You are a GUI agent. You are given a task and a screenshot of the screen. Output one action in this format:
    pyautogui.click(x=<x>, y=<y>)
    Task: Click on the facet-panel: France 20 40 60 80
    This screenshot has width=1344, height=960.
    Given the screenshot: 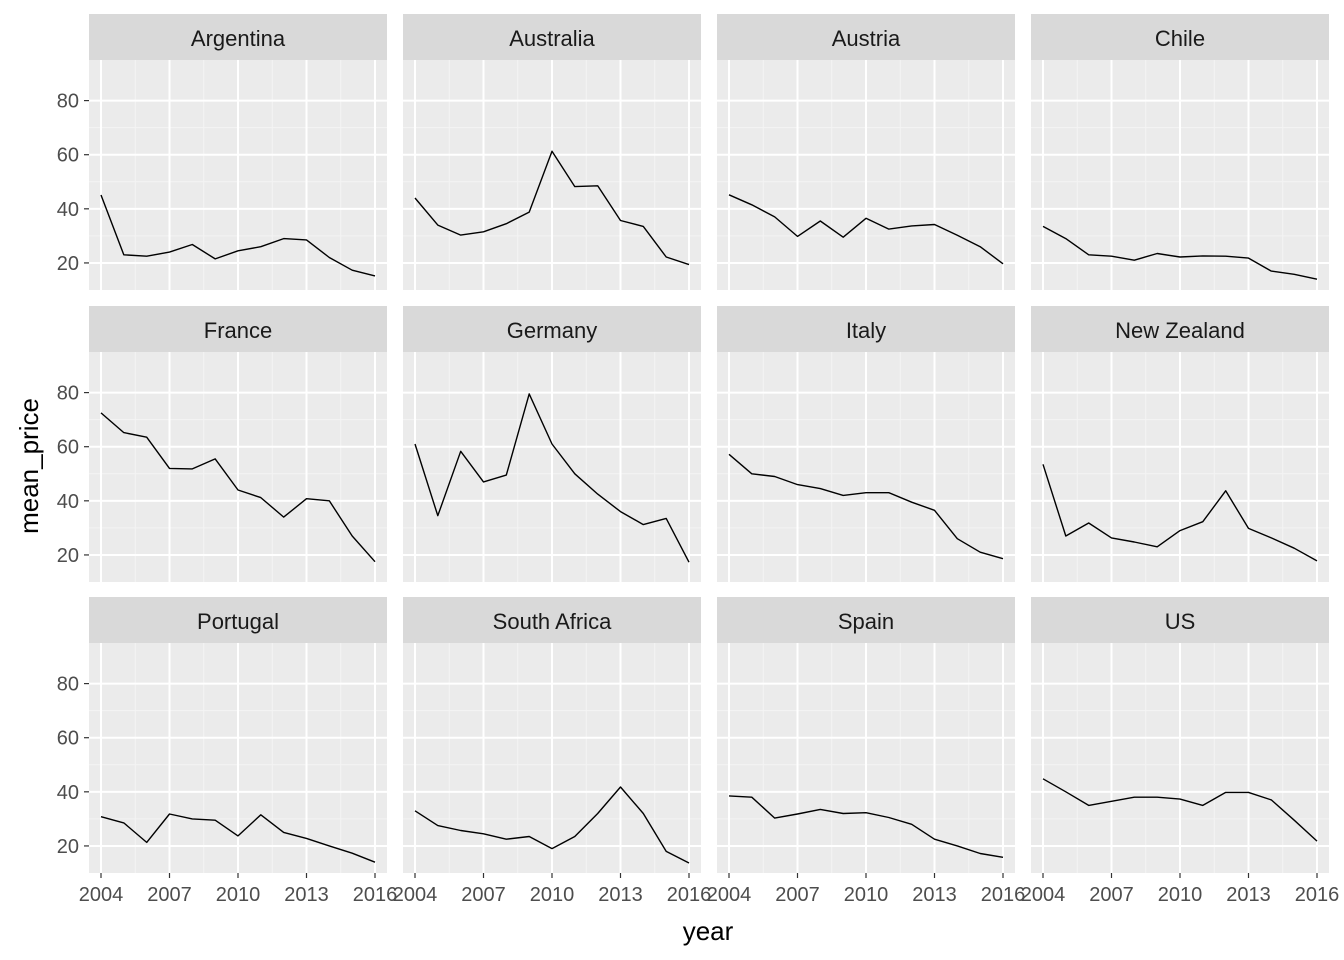 What is the action you would take?
    pyautogui.click(x=222, y=444)
    